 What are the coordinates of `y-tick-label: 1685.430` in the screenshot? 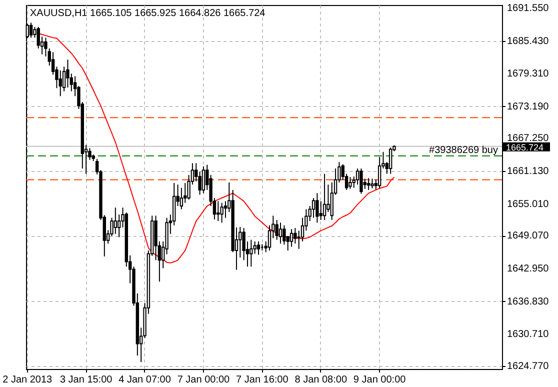 It's located at (528, 41).